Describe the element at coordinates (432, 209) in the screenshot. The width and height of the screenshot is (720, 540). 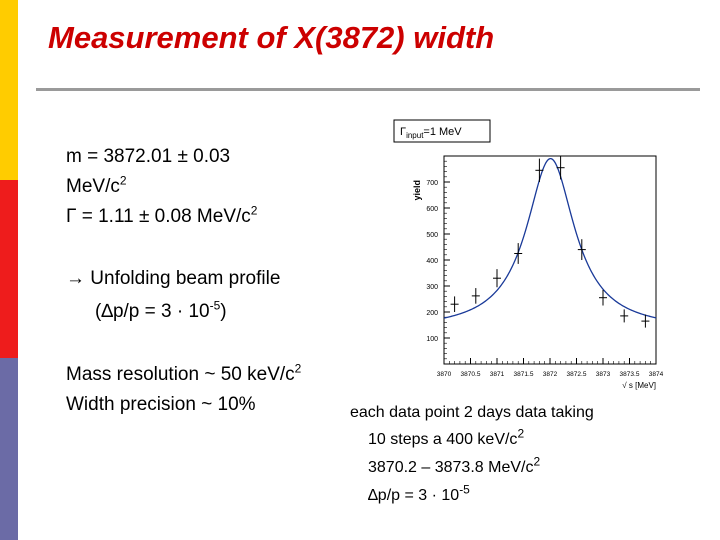
I see `y-tick-label: 600` at that location.